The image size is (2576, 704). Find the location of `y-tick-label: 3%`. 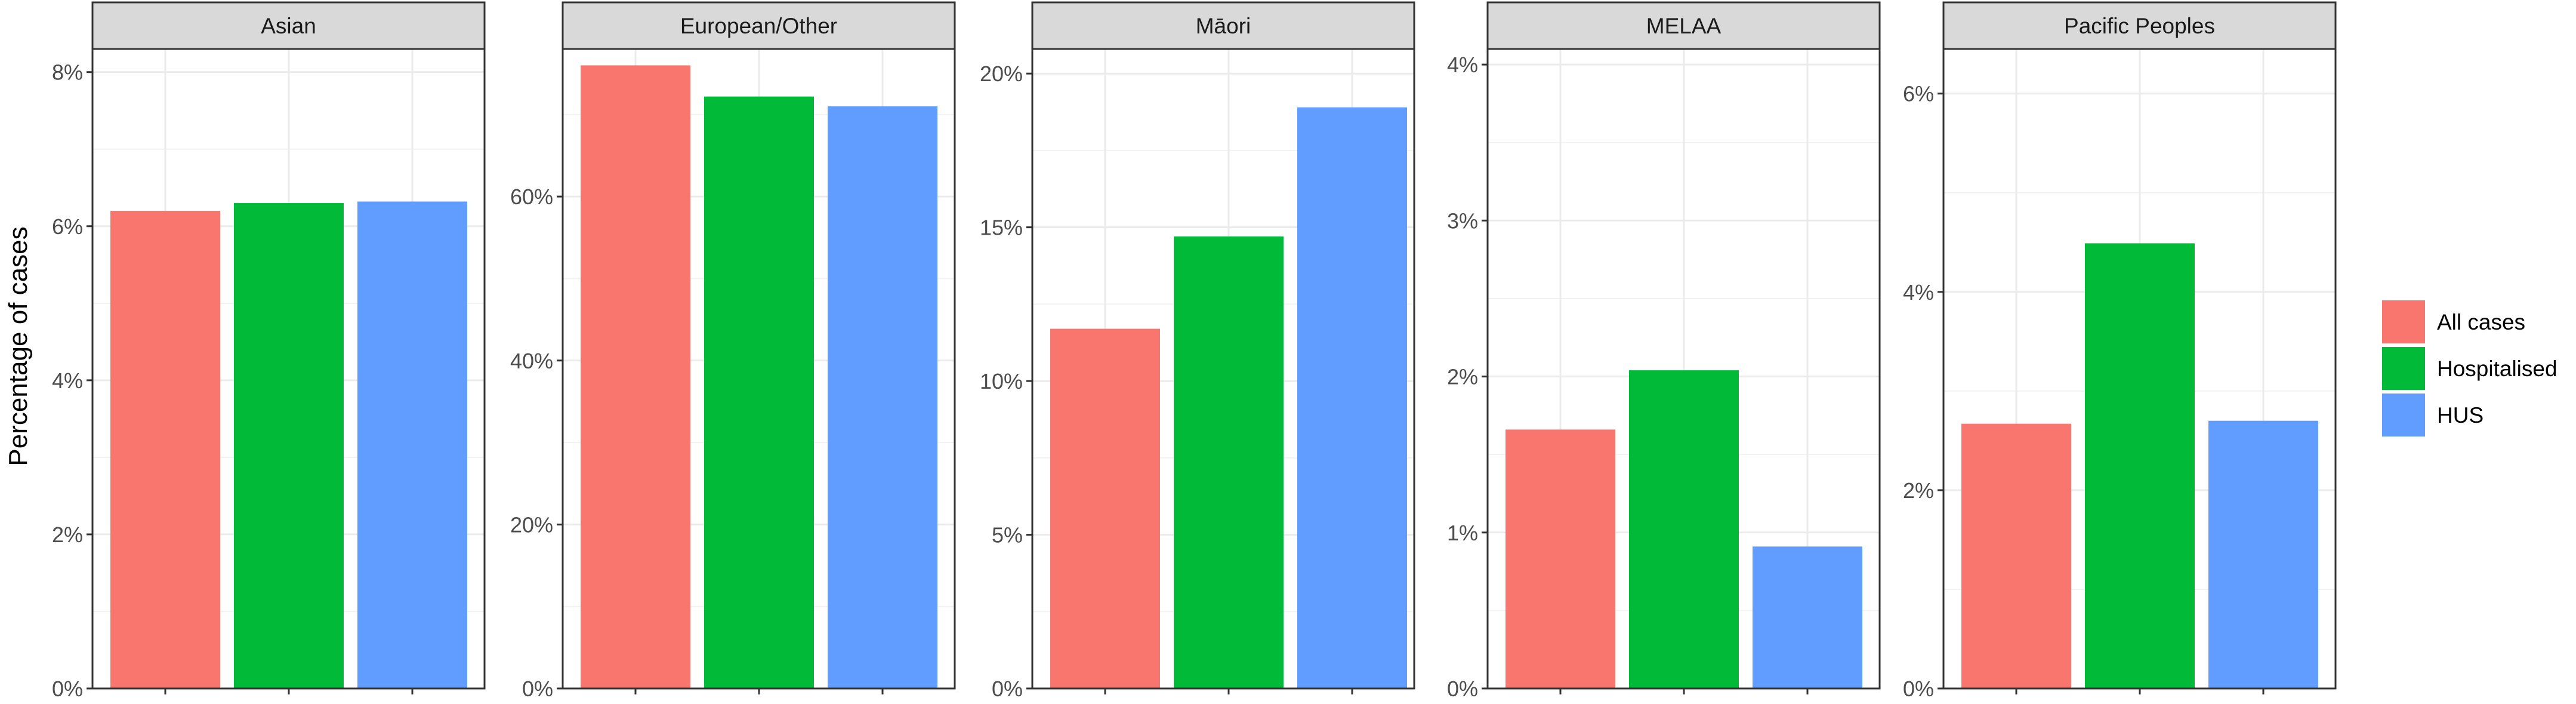

y-tick-label: 3% is located at coordinates (1463, 221).